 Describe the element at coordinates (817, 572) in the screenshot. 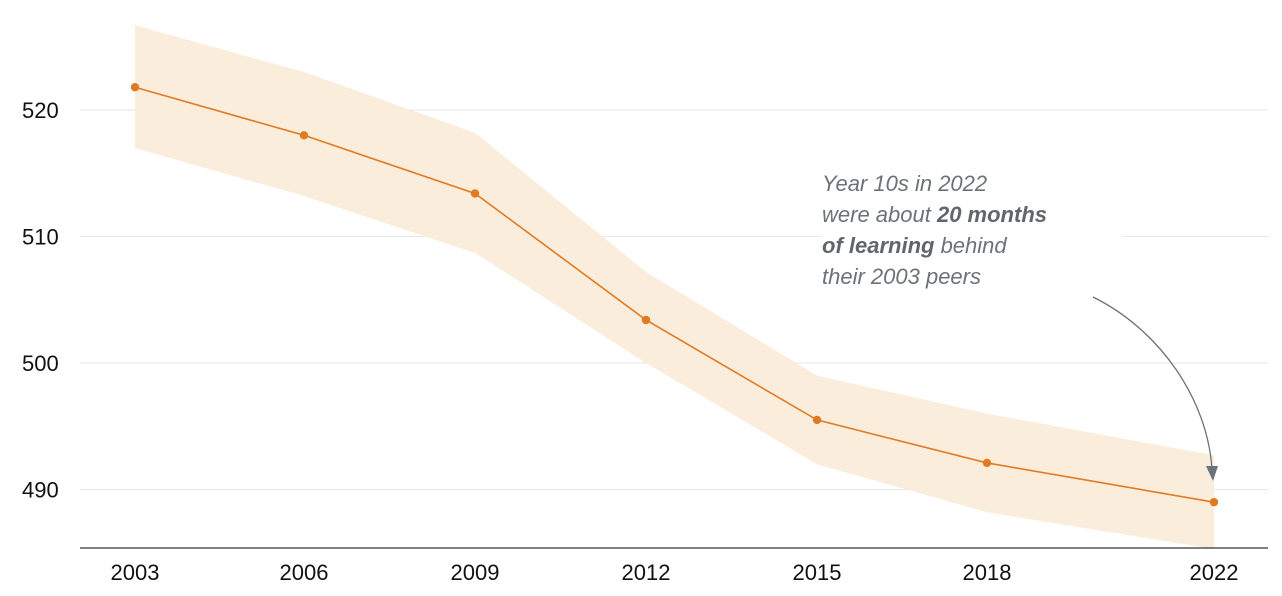

I see `x-tick-label: 2015` at that location.